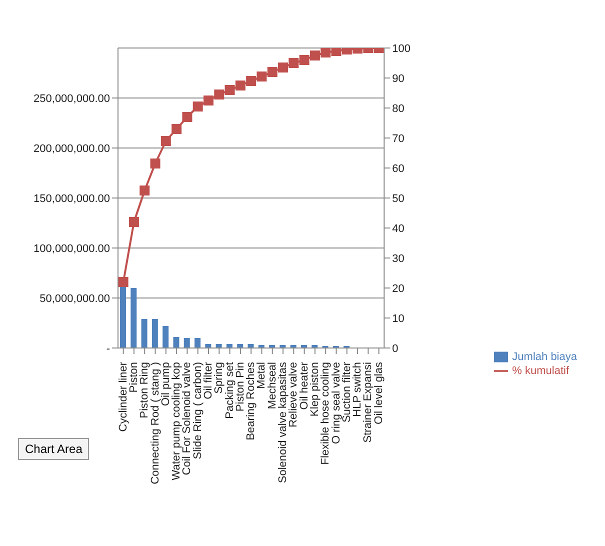  I want to click on y2-tick-label: 20, so click(398, 288).